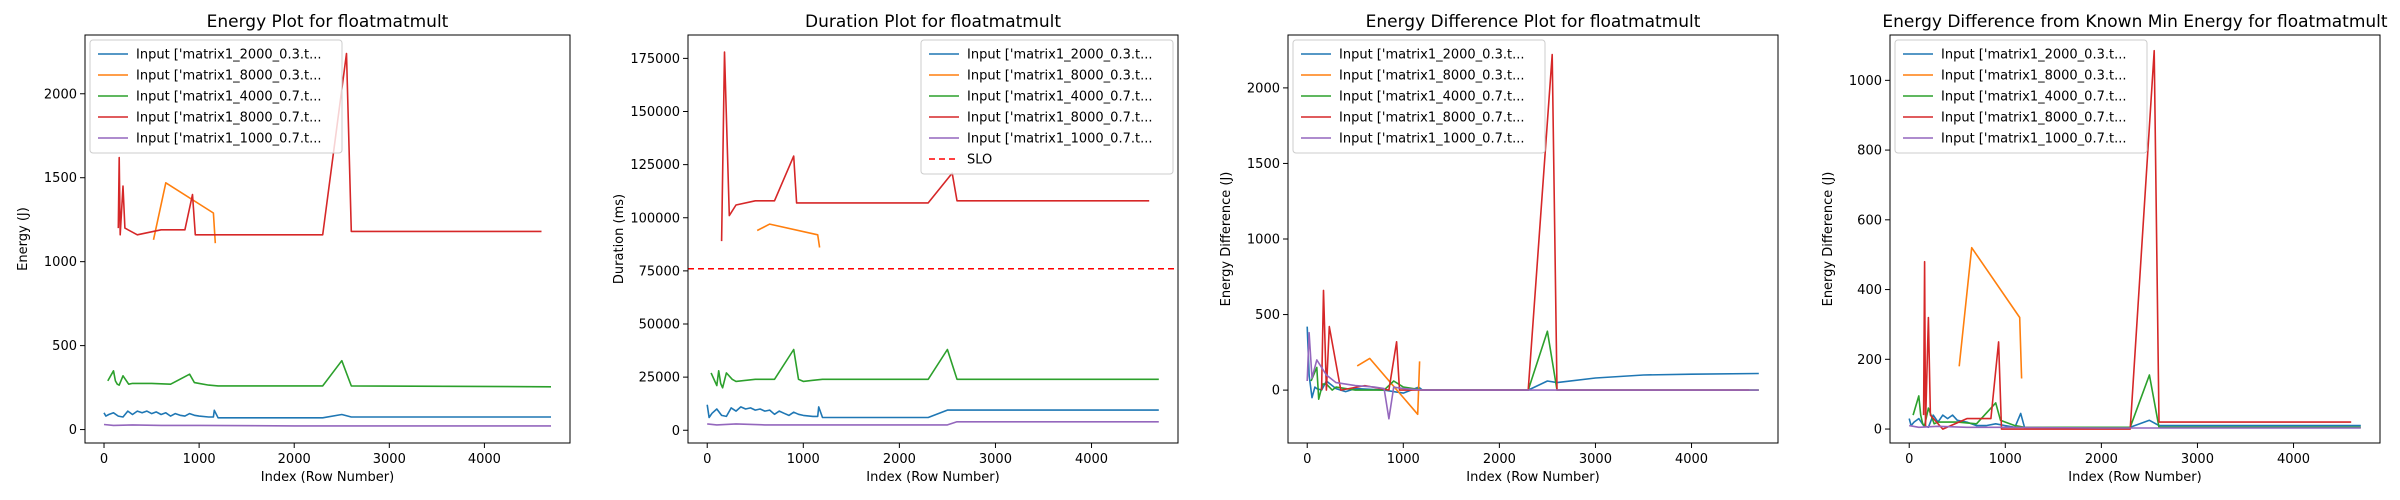 This screenshot has width=2400, height=500. What do you see at coordinates (659, 325) in the screenshot?
I see `y-tick-label: 50000` at bounding box center [659, 325].